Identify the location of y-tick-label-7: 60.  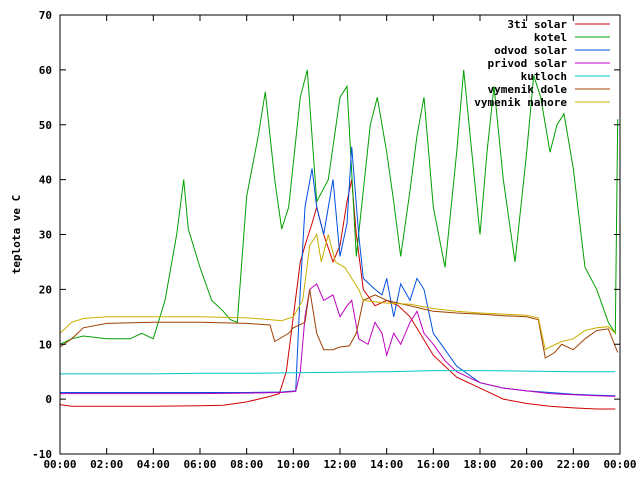
(45, 70).